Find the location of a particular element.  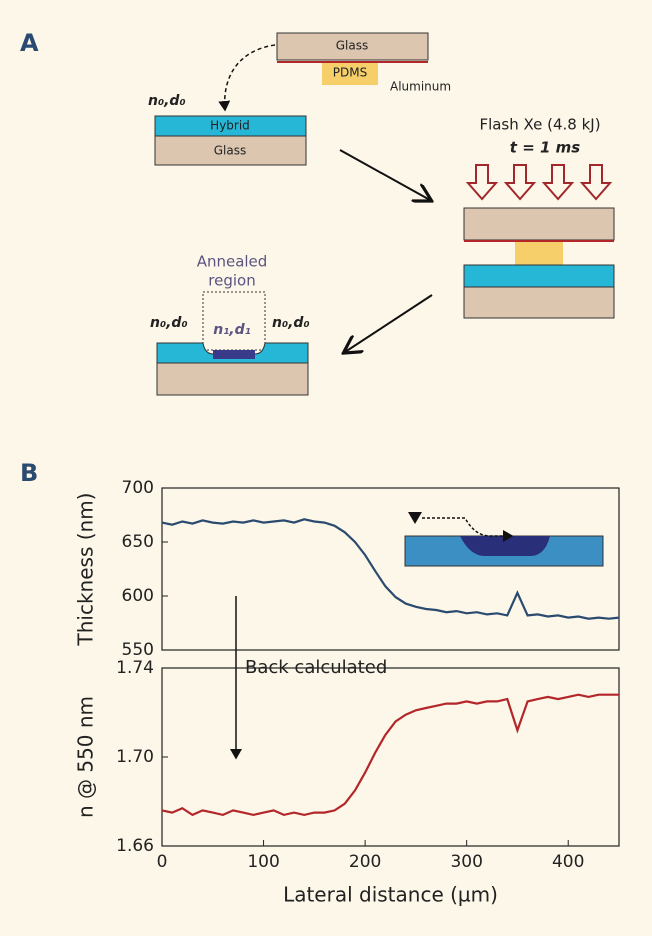

label: Aluminum is located at coordinates (420, 87).